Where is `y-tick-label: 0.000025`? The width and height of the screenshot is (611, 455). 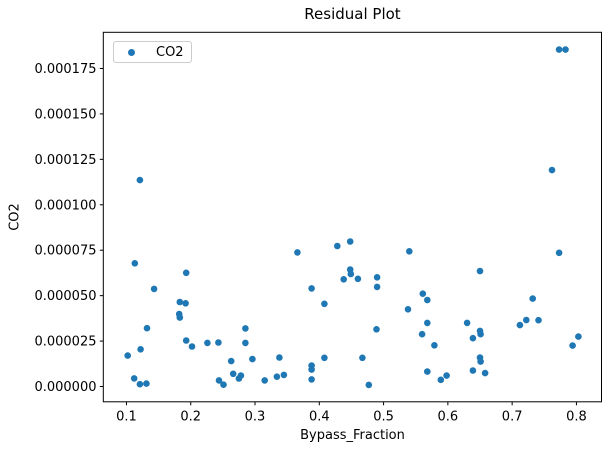 y-tick-label: 0.000025 is located at coordinates (65, 342).